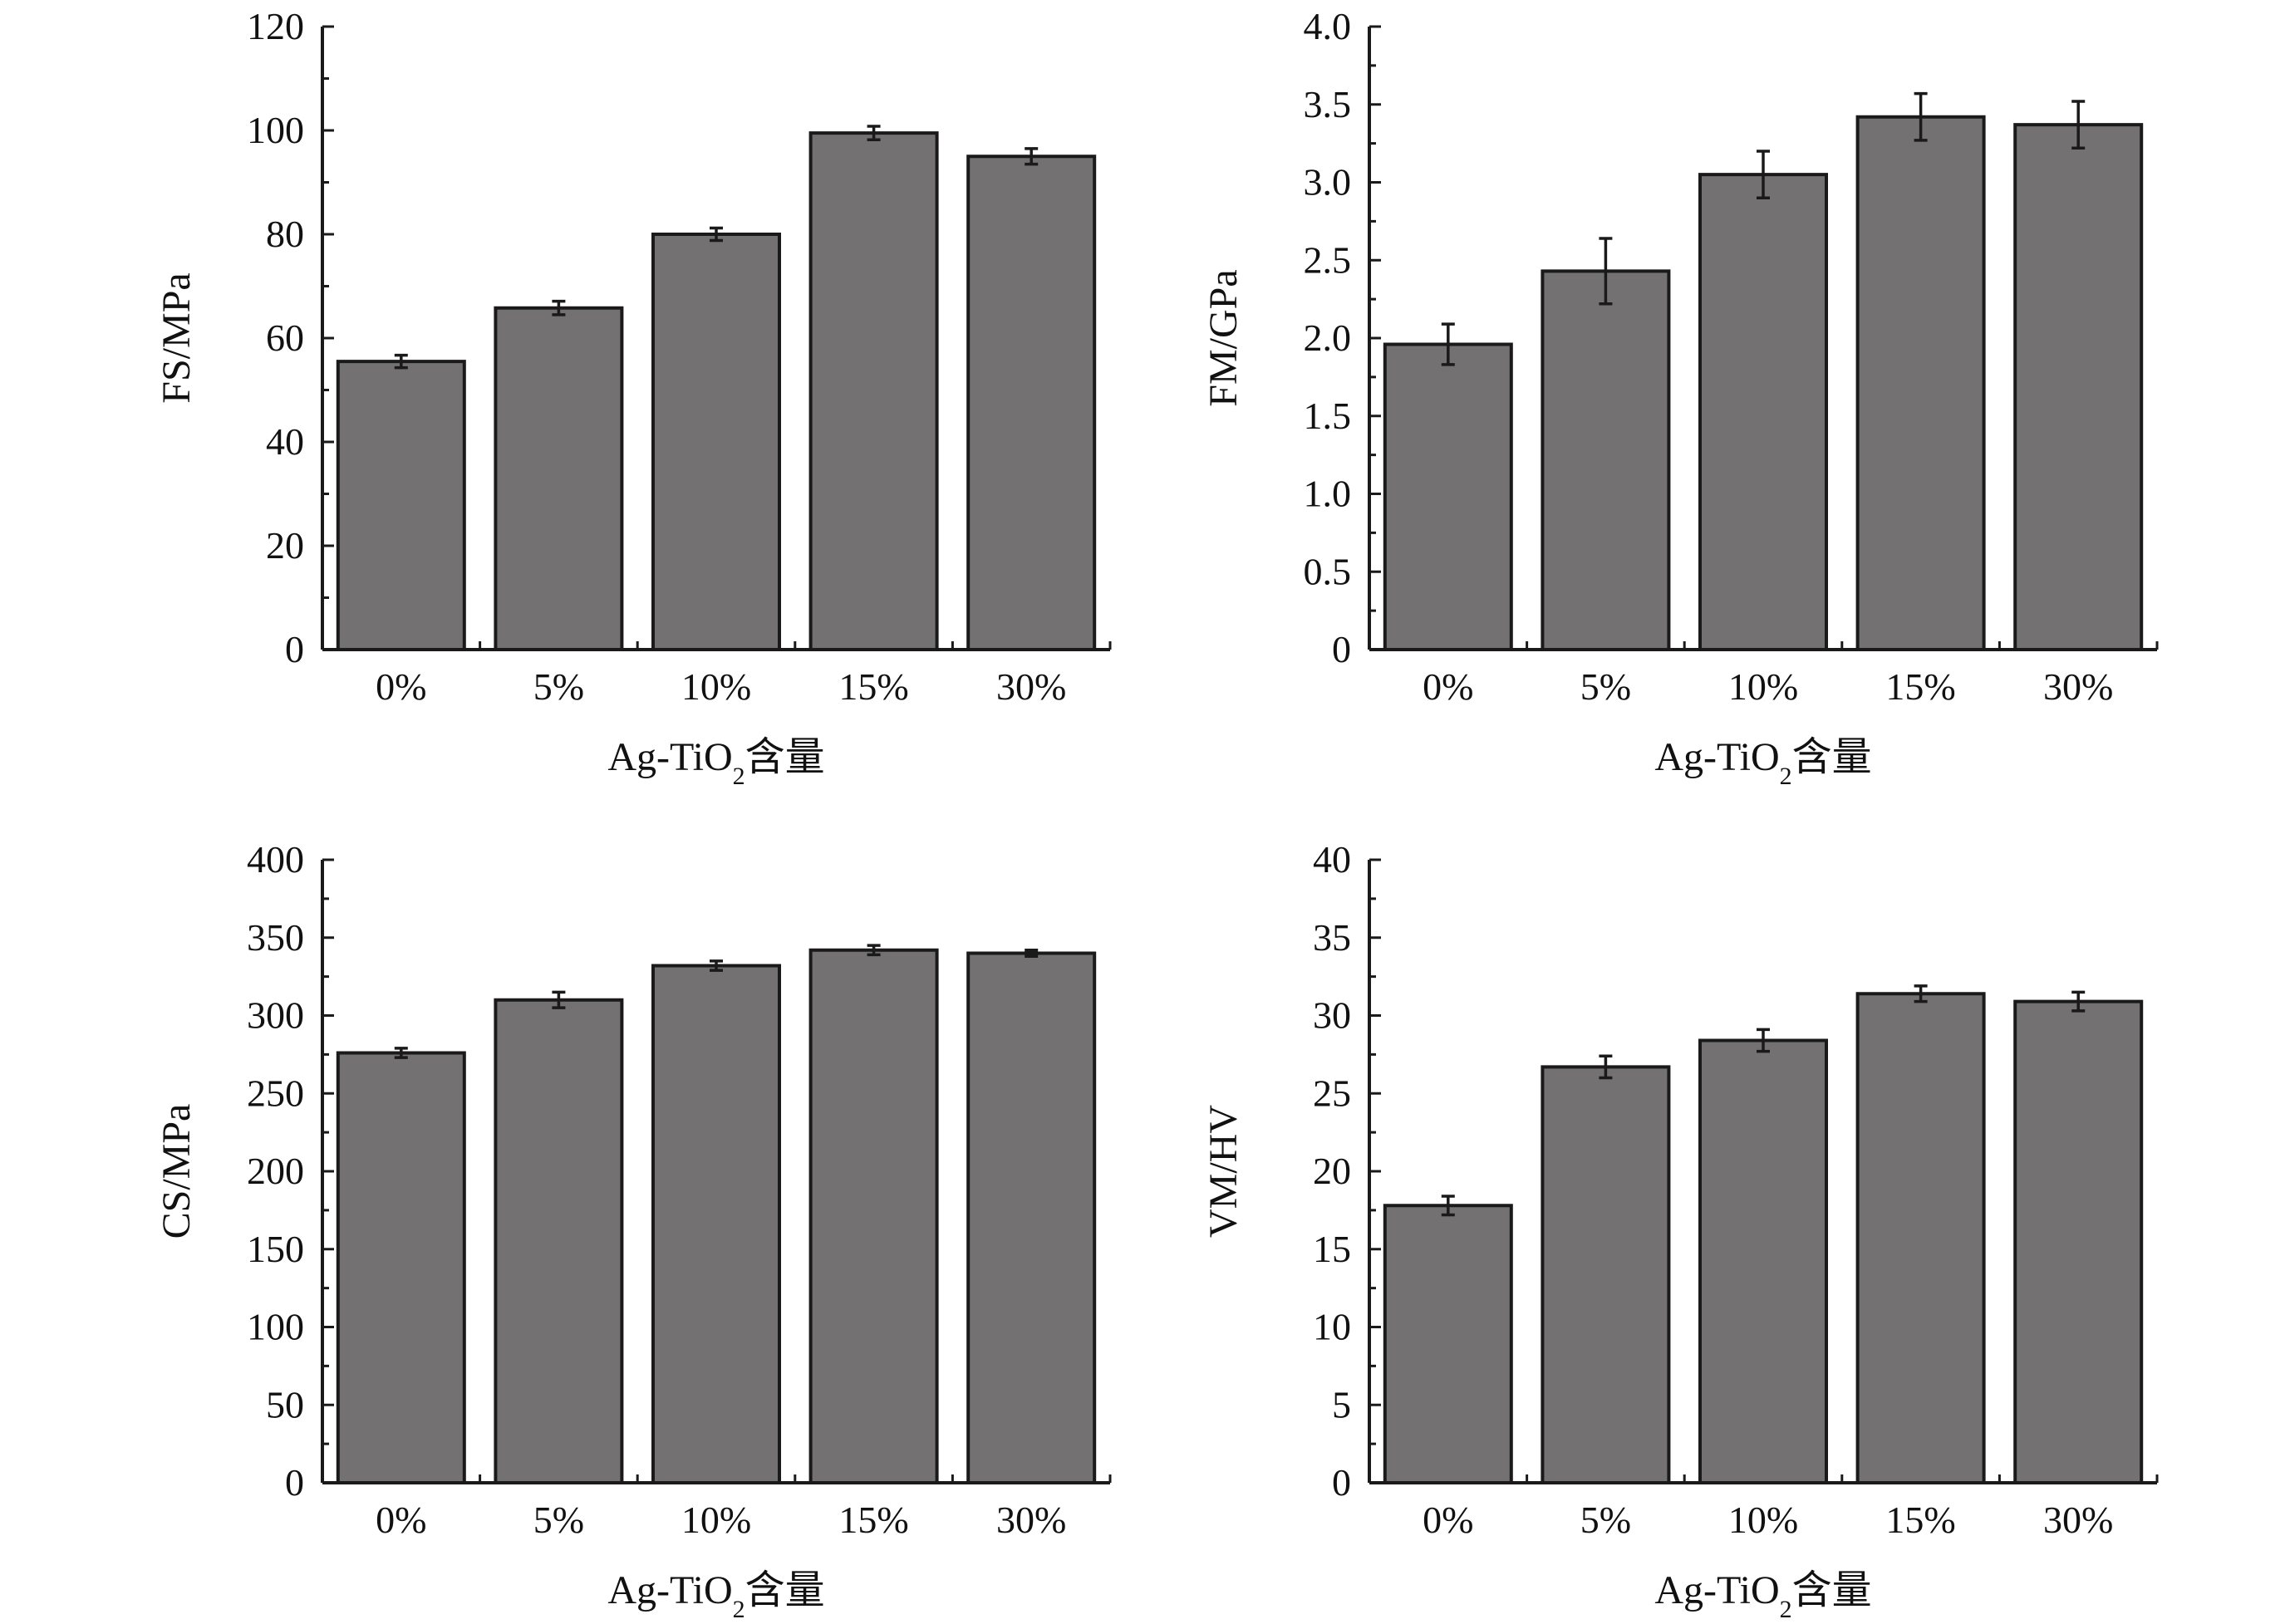 Image resolution: width=2290 pixels, height=1624 pixels. I want to click on fs-category-label: 5%, so click(558, 686).